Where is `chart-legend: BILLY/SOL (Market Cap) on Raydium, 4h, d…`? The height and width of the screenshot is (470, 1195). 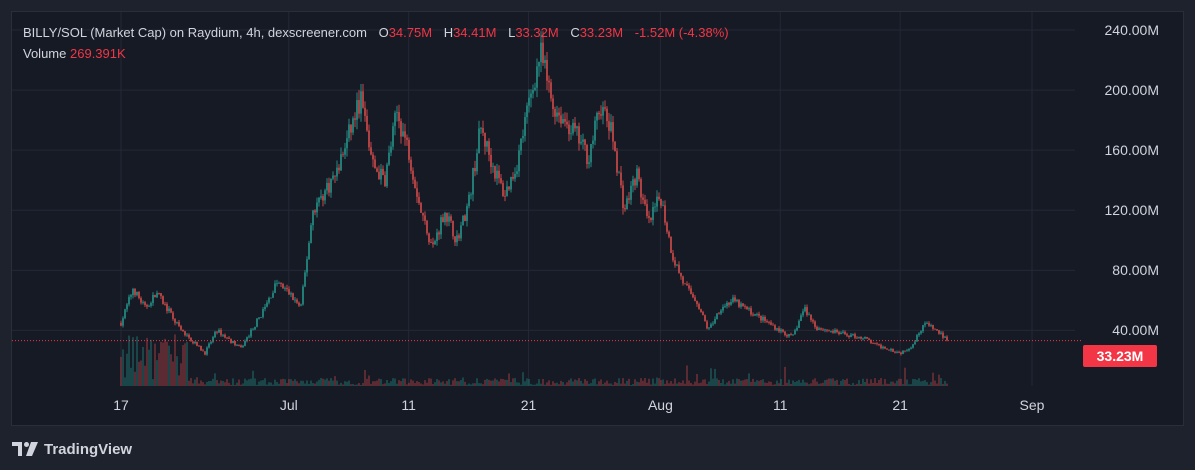 chart-legend: BILLY/SOL (Market Cap) on Raydium, 4h, d… is located at coordinates (376, 46).